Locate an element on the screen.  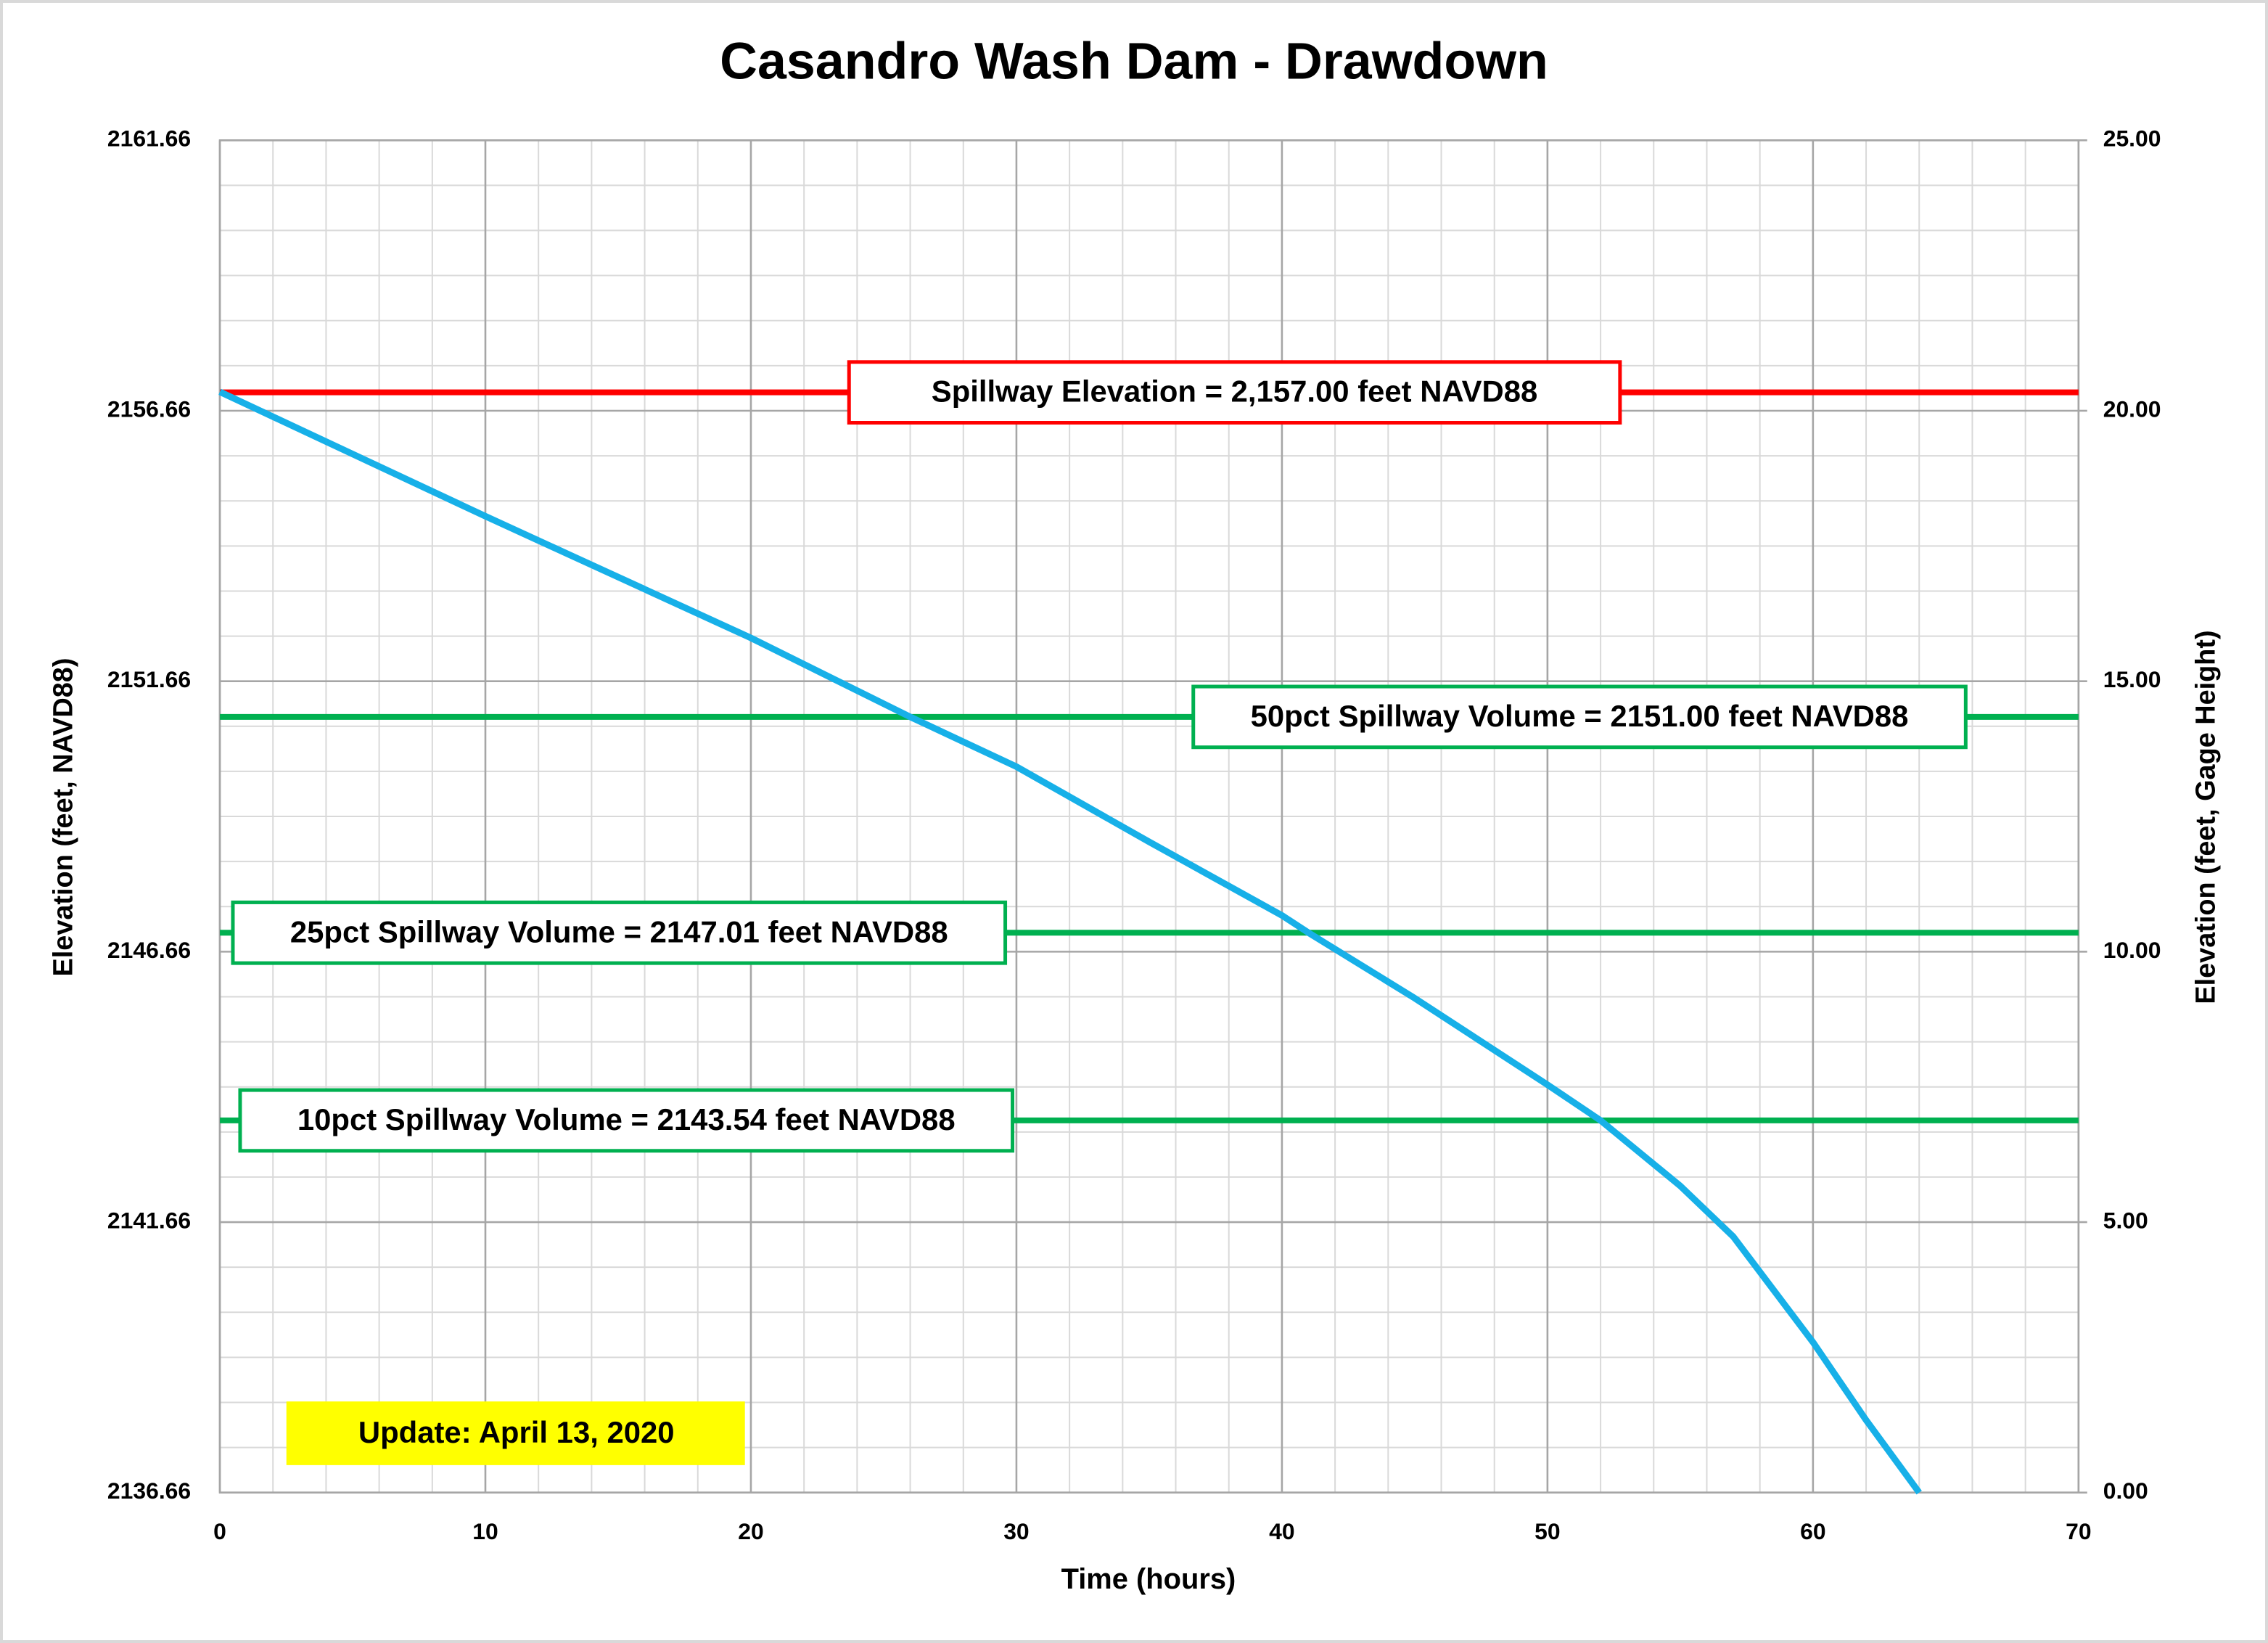
y2-tick-label: 10.00 is located at coordinates (2132, 950).